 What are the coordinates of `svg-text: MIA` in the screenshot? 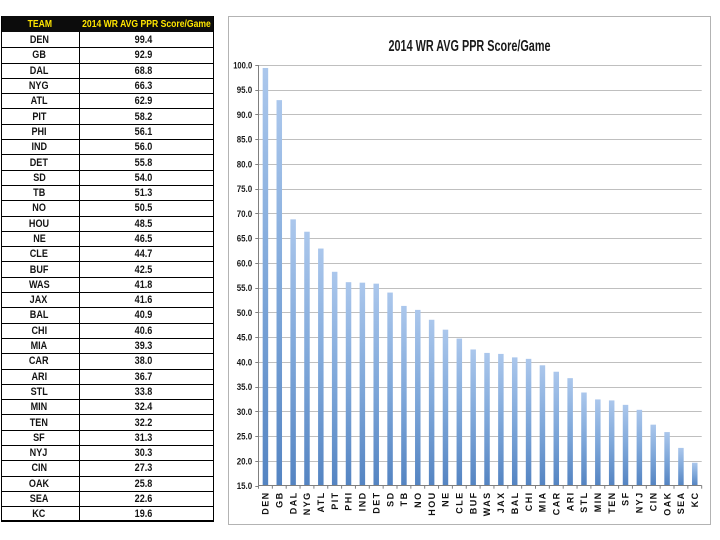 It's located at (543, 502).